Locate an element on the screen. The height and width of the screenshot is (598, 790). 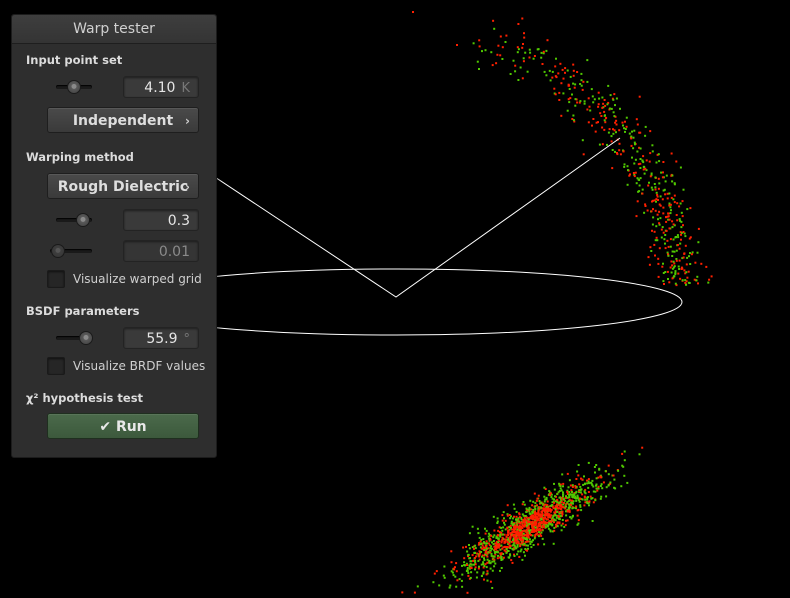
visualize-grid-row: Visualize warped grid is located at coordinates (124, 279).